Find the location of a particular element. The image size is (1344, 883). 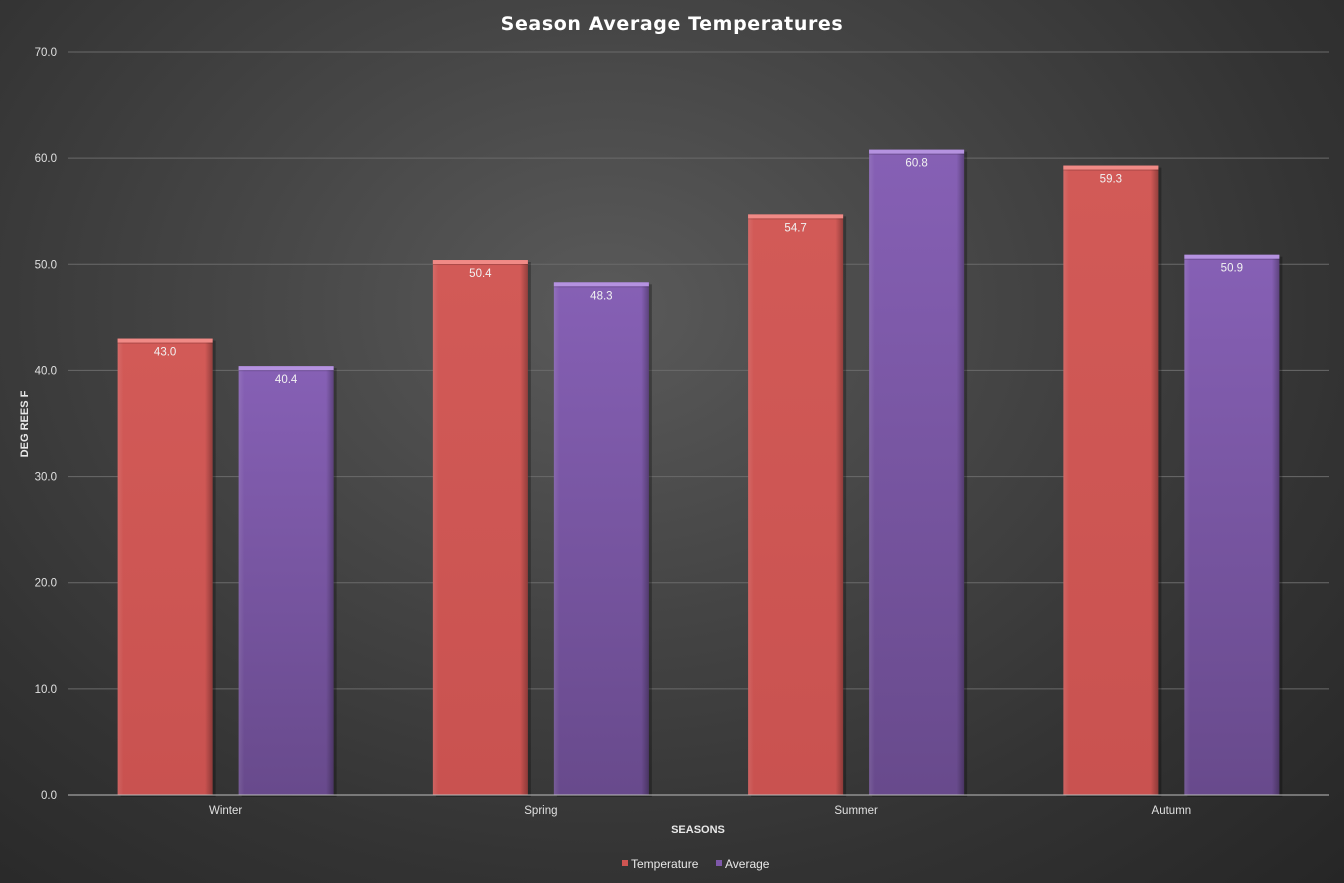

legend-item-average: Average is located at coordinates (743, 864).